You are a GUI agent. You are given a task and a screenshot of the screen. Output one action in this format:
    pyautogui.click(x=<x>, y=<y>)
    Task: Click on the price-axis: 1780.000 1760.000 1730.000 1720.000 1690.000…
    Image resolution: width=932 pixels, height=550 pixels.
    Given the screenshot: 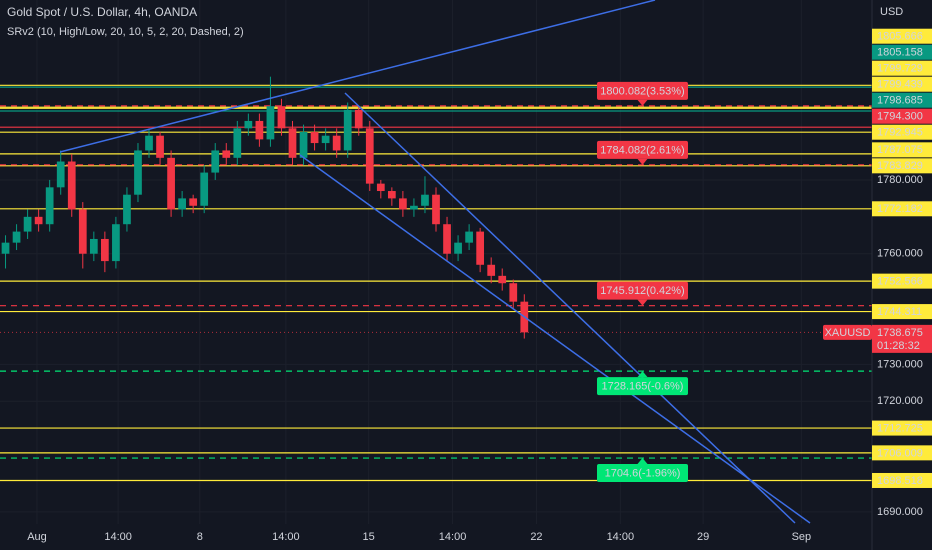 What is the action you would take?
    pyautogui.click(x=902, y=273)
    